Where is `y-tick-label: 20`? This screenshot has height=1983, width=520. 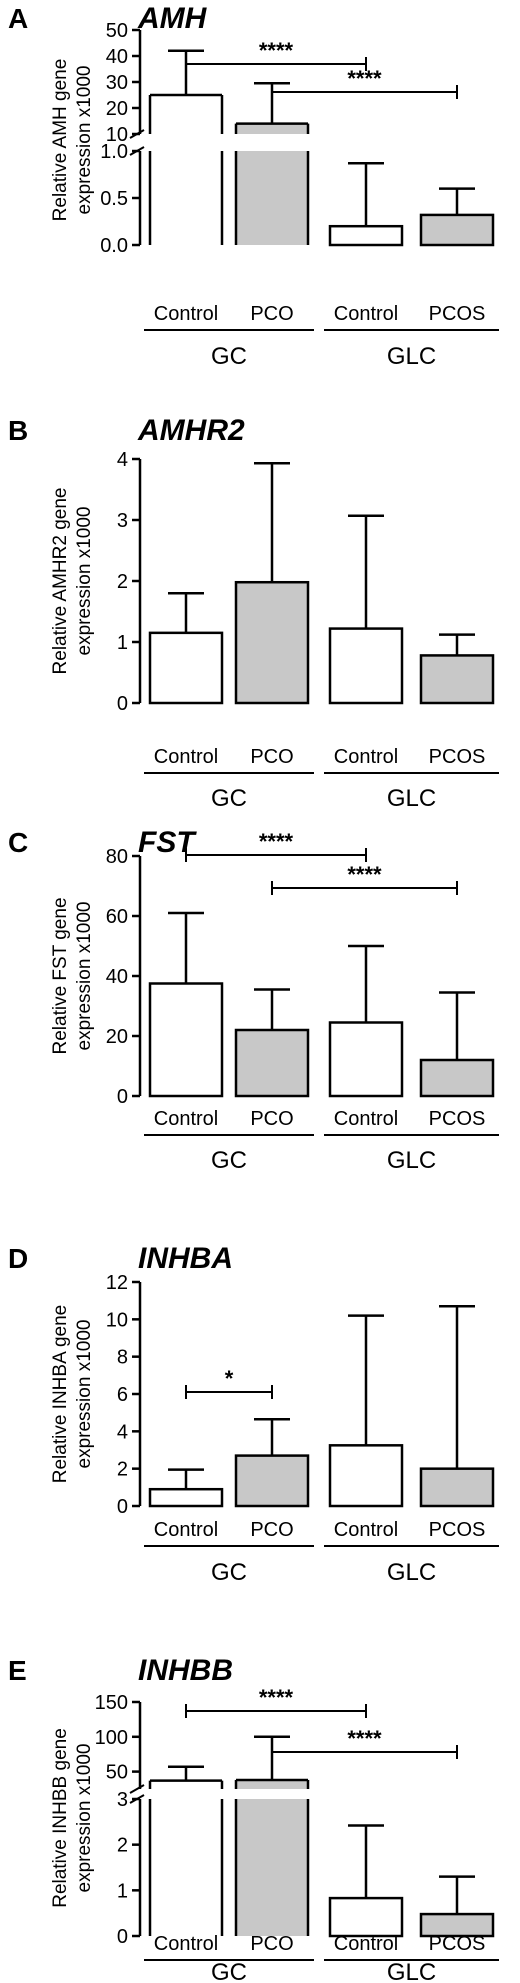 y-tick-label: 20 is located at coordinates (117, 1037).